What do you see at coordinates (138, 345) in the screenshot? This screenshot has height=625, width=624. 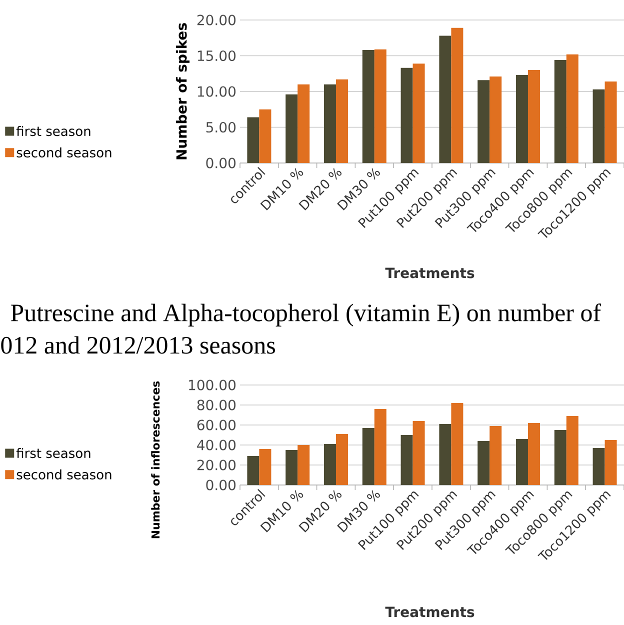 I see `text: 012 and 2012/2013 seasons` at bounding box center [138, 345].